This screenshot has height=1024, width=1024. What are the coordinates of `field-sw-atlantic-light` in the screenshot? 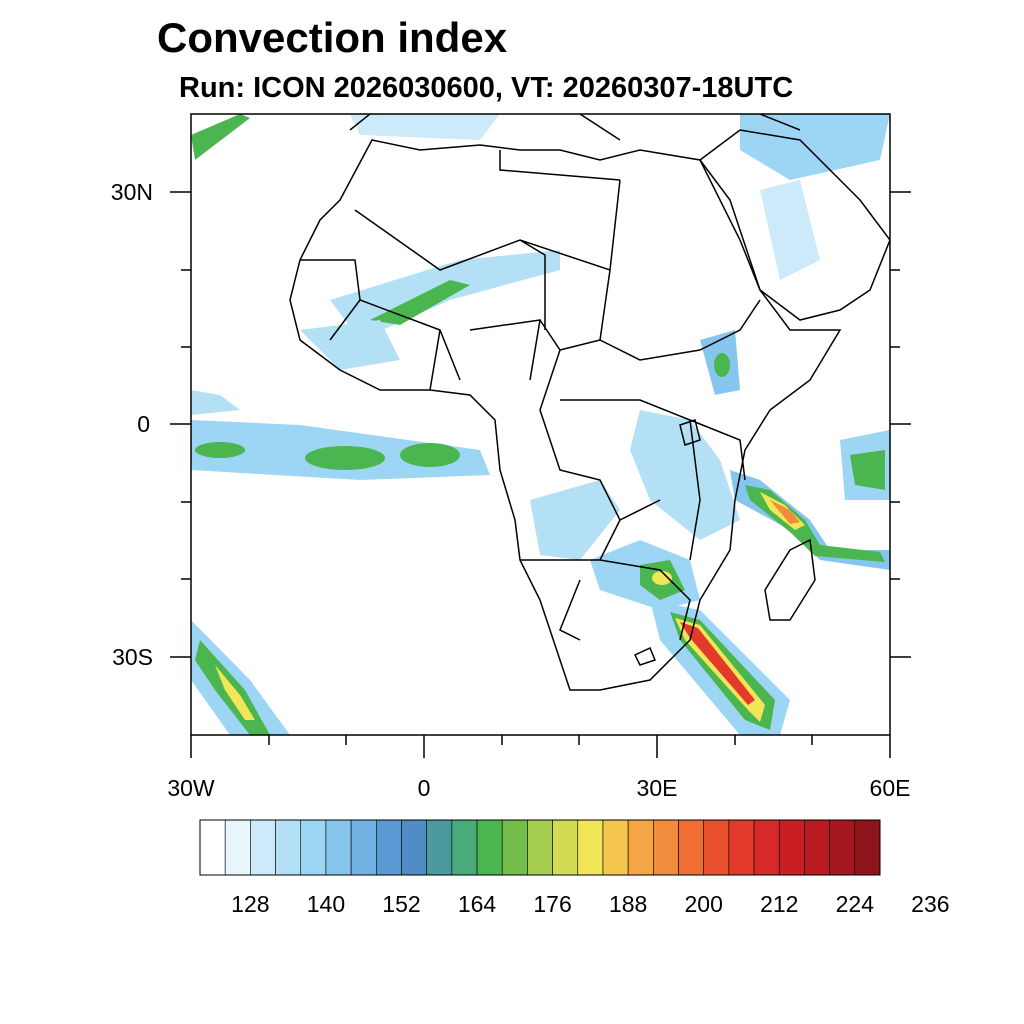 It's located at (240, 677).